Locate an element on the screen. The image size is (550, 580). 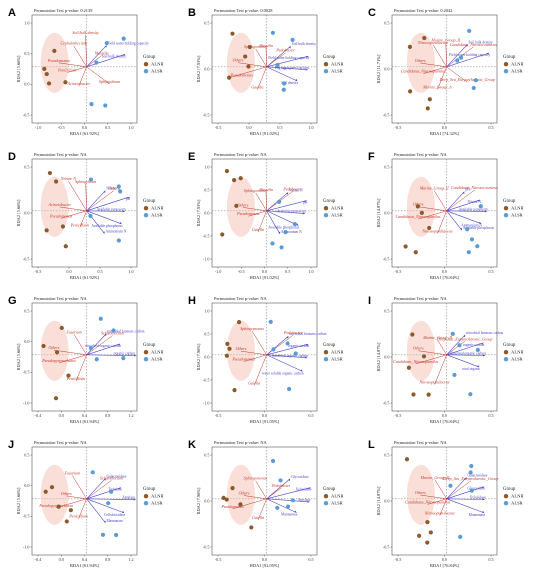
species-label: Candidatus_Nitrosopumilus is located at coordinates (427, 501).